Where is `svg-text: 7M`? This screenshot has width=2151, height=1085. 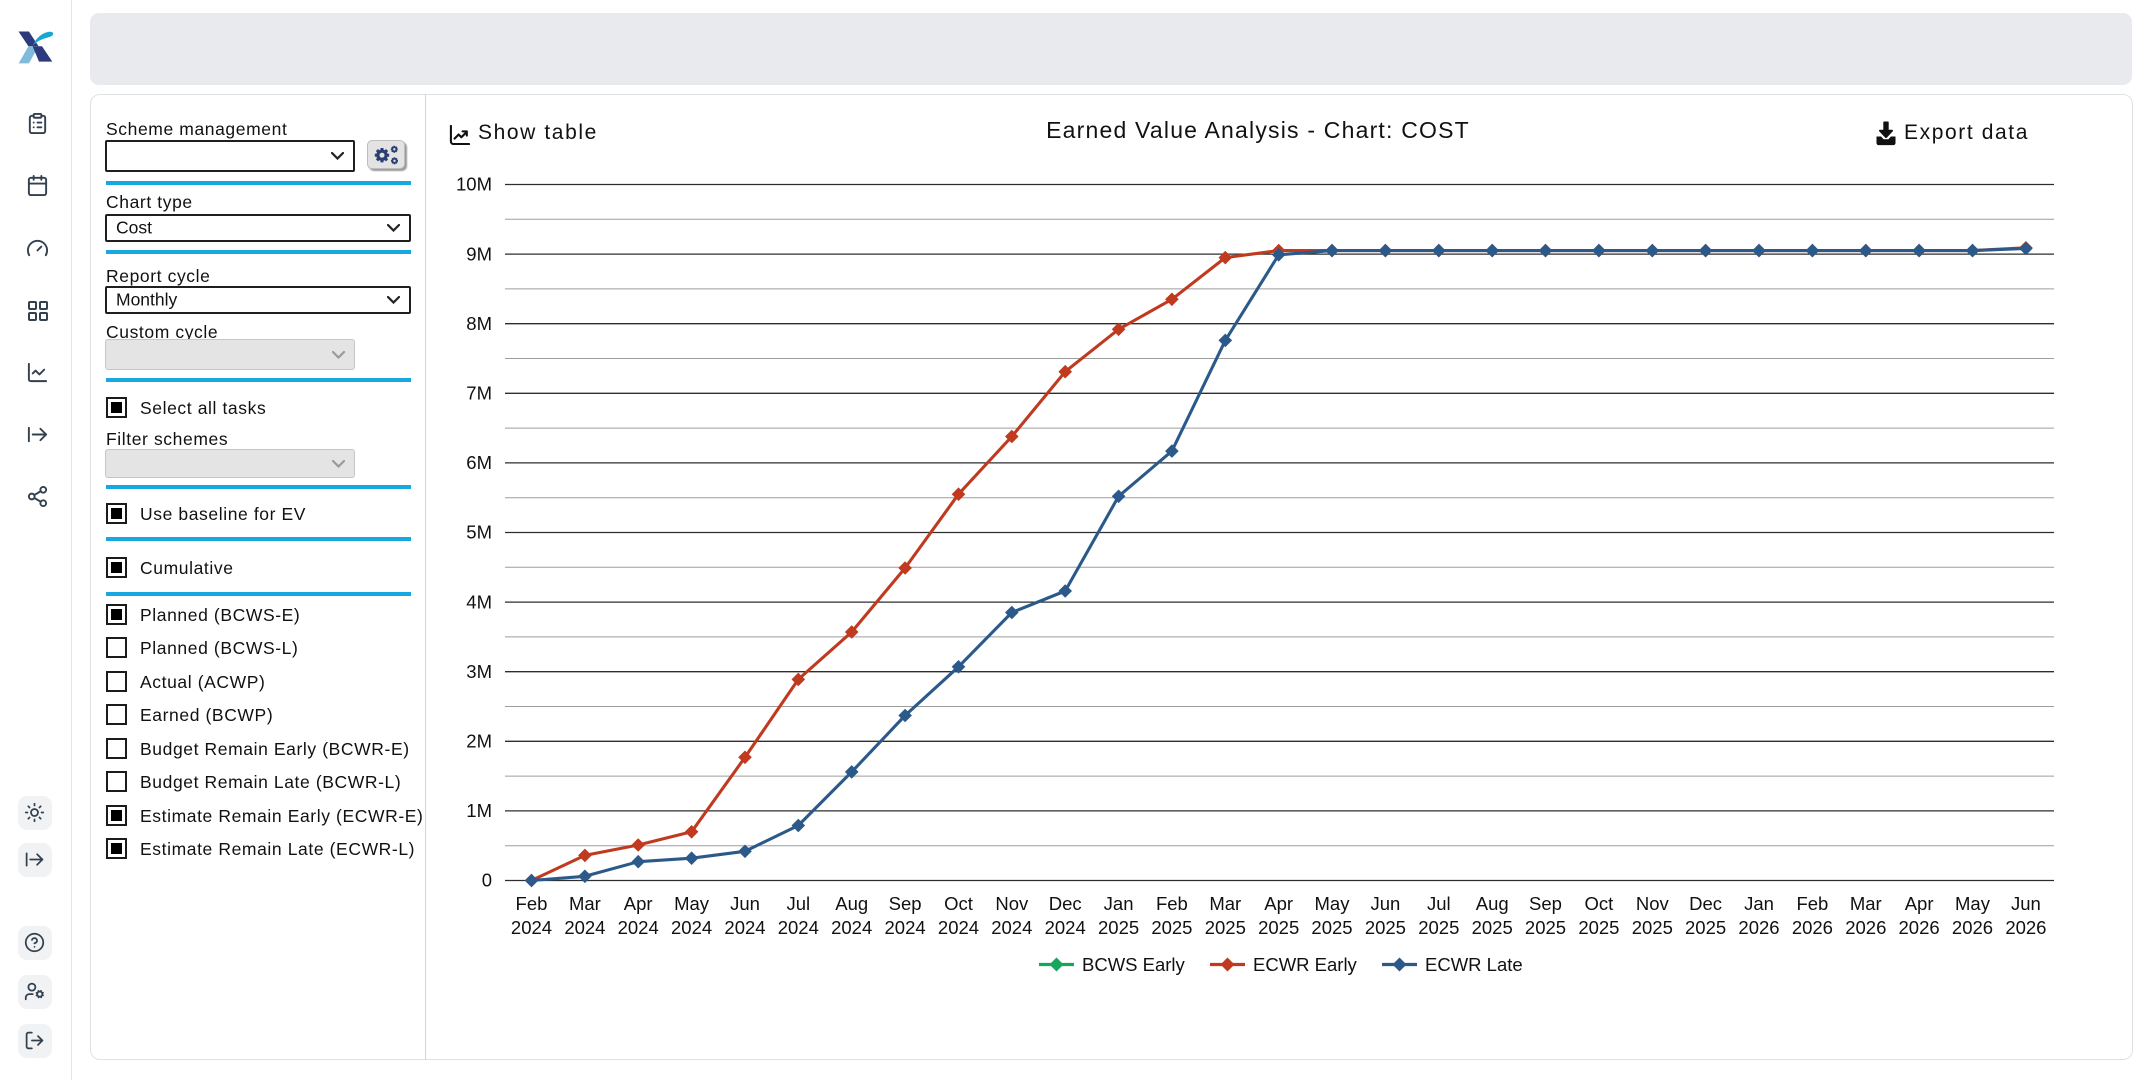 svg-text: 7M is located at coordinates (479, 393).